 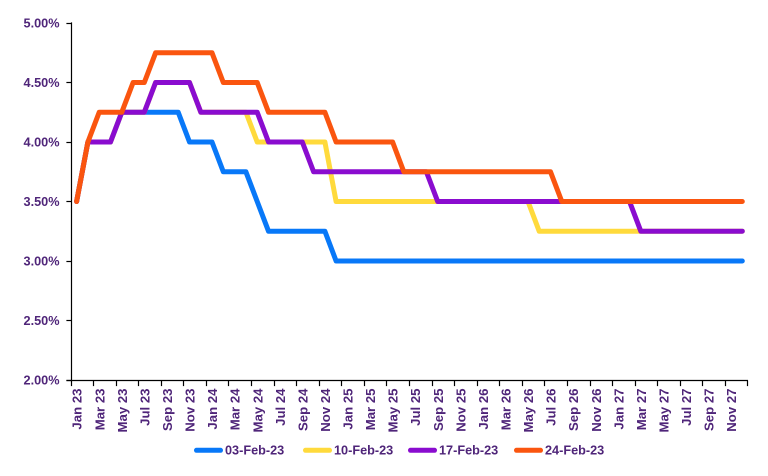 What do you see at coordinates (325, 410) in the screenshot?
I see `svg-text: Nov 24` at bounding box center [325, 410].